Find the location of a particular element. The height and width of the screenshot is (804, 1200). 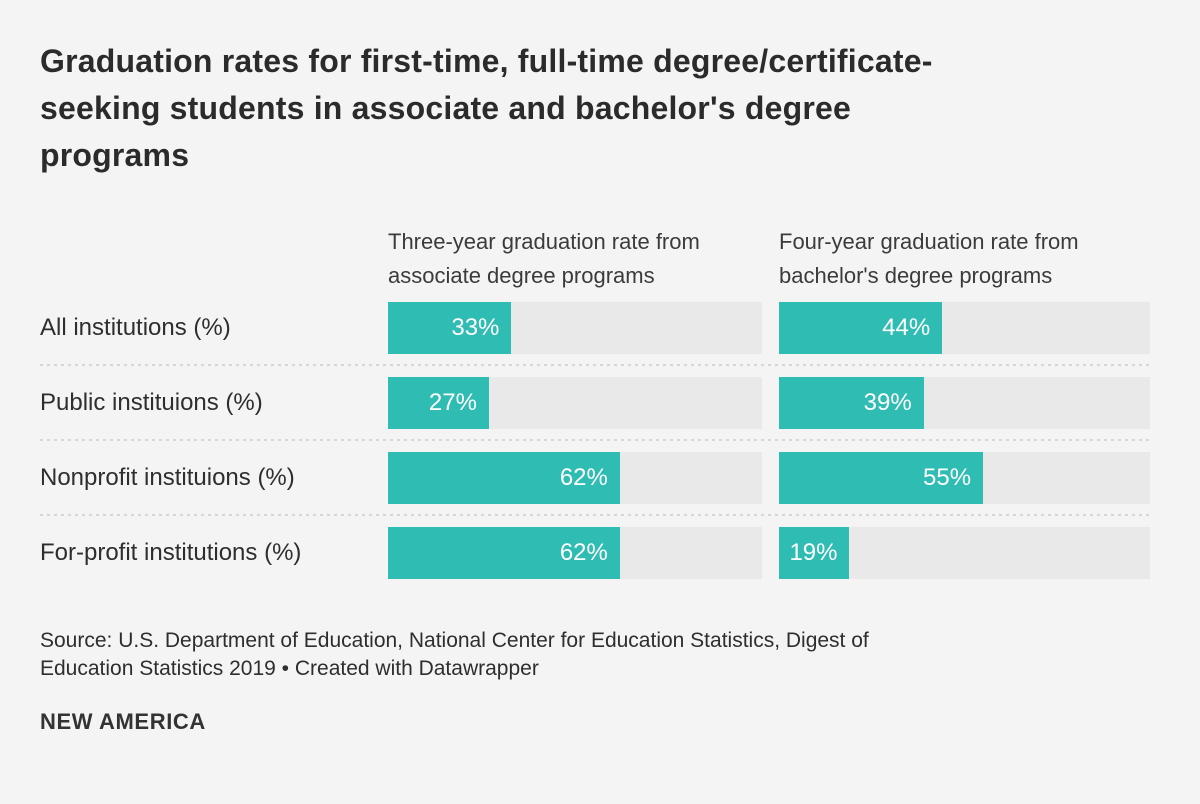

bar-fill-bachelor: 39% is located at coordinates (851, 403).